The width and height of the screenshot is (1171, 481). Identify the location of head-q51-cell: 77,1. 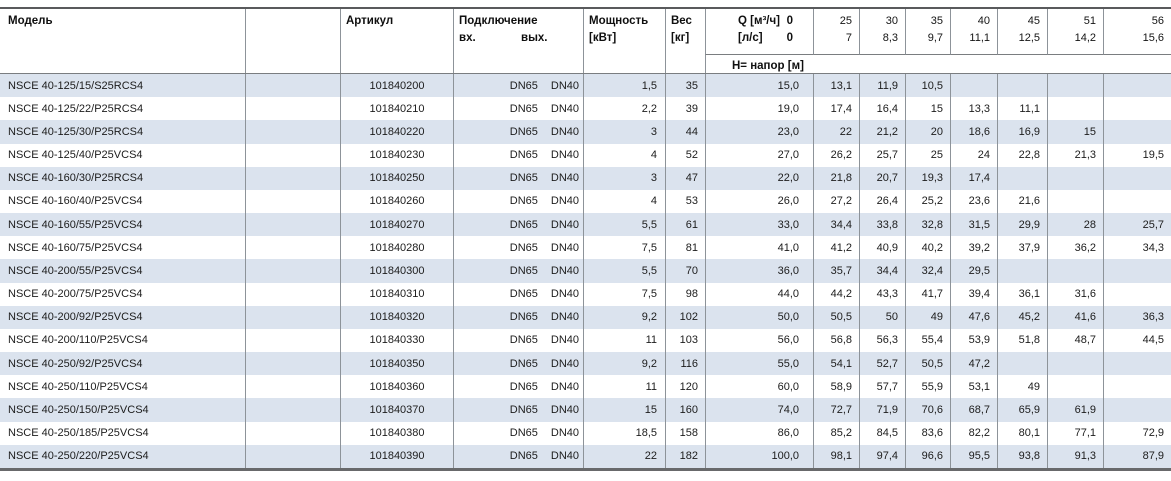
(1075, 433).